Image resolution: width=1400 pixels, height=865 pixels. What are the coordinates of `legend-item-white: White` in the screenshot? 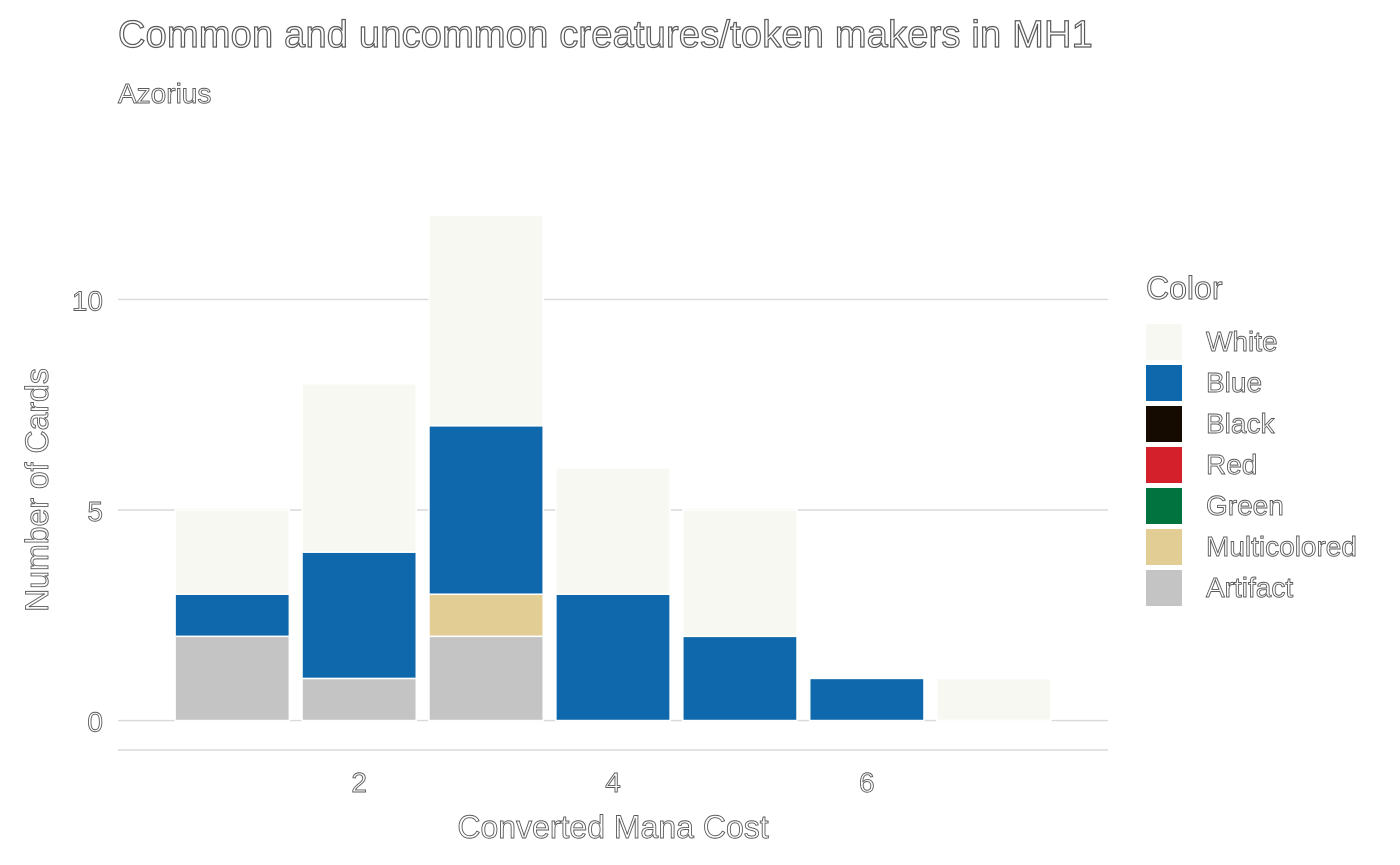 It's located at (1251, 341).